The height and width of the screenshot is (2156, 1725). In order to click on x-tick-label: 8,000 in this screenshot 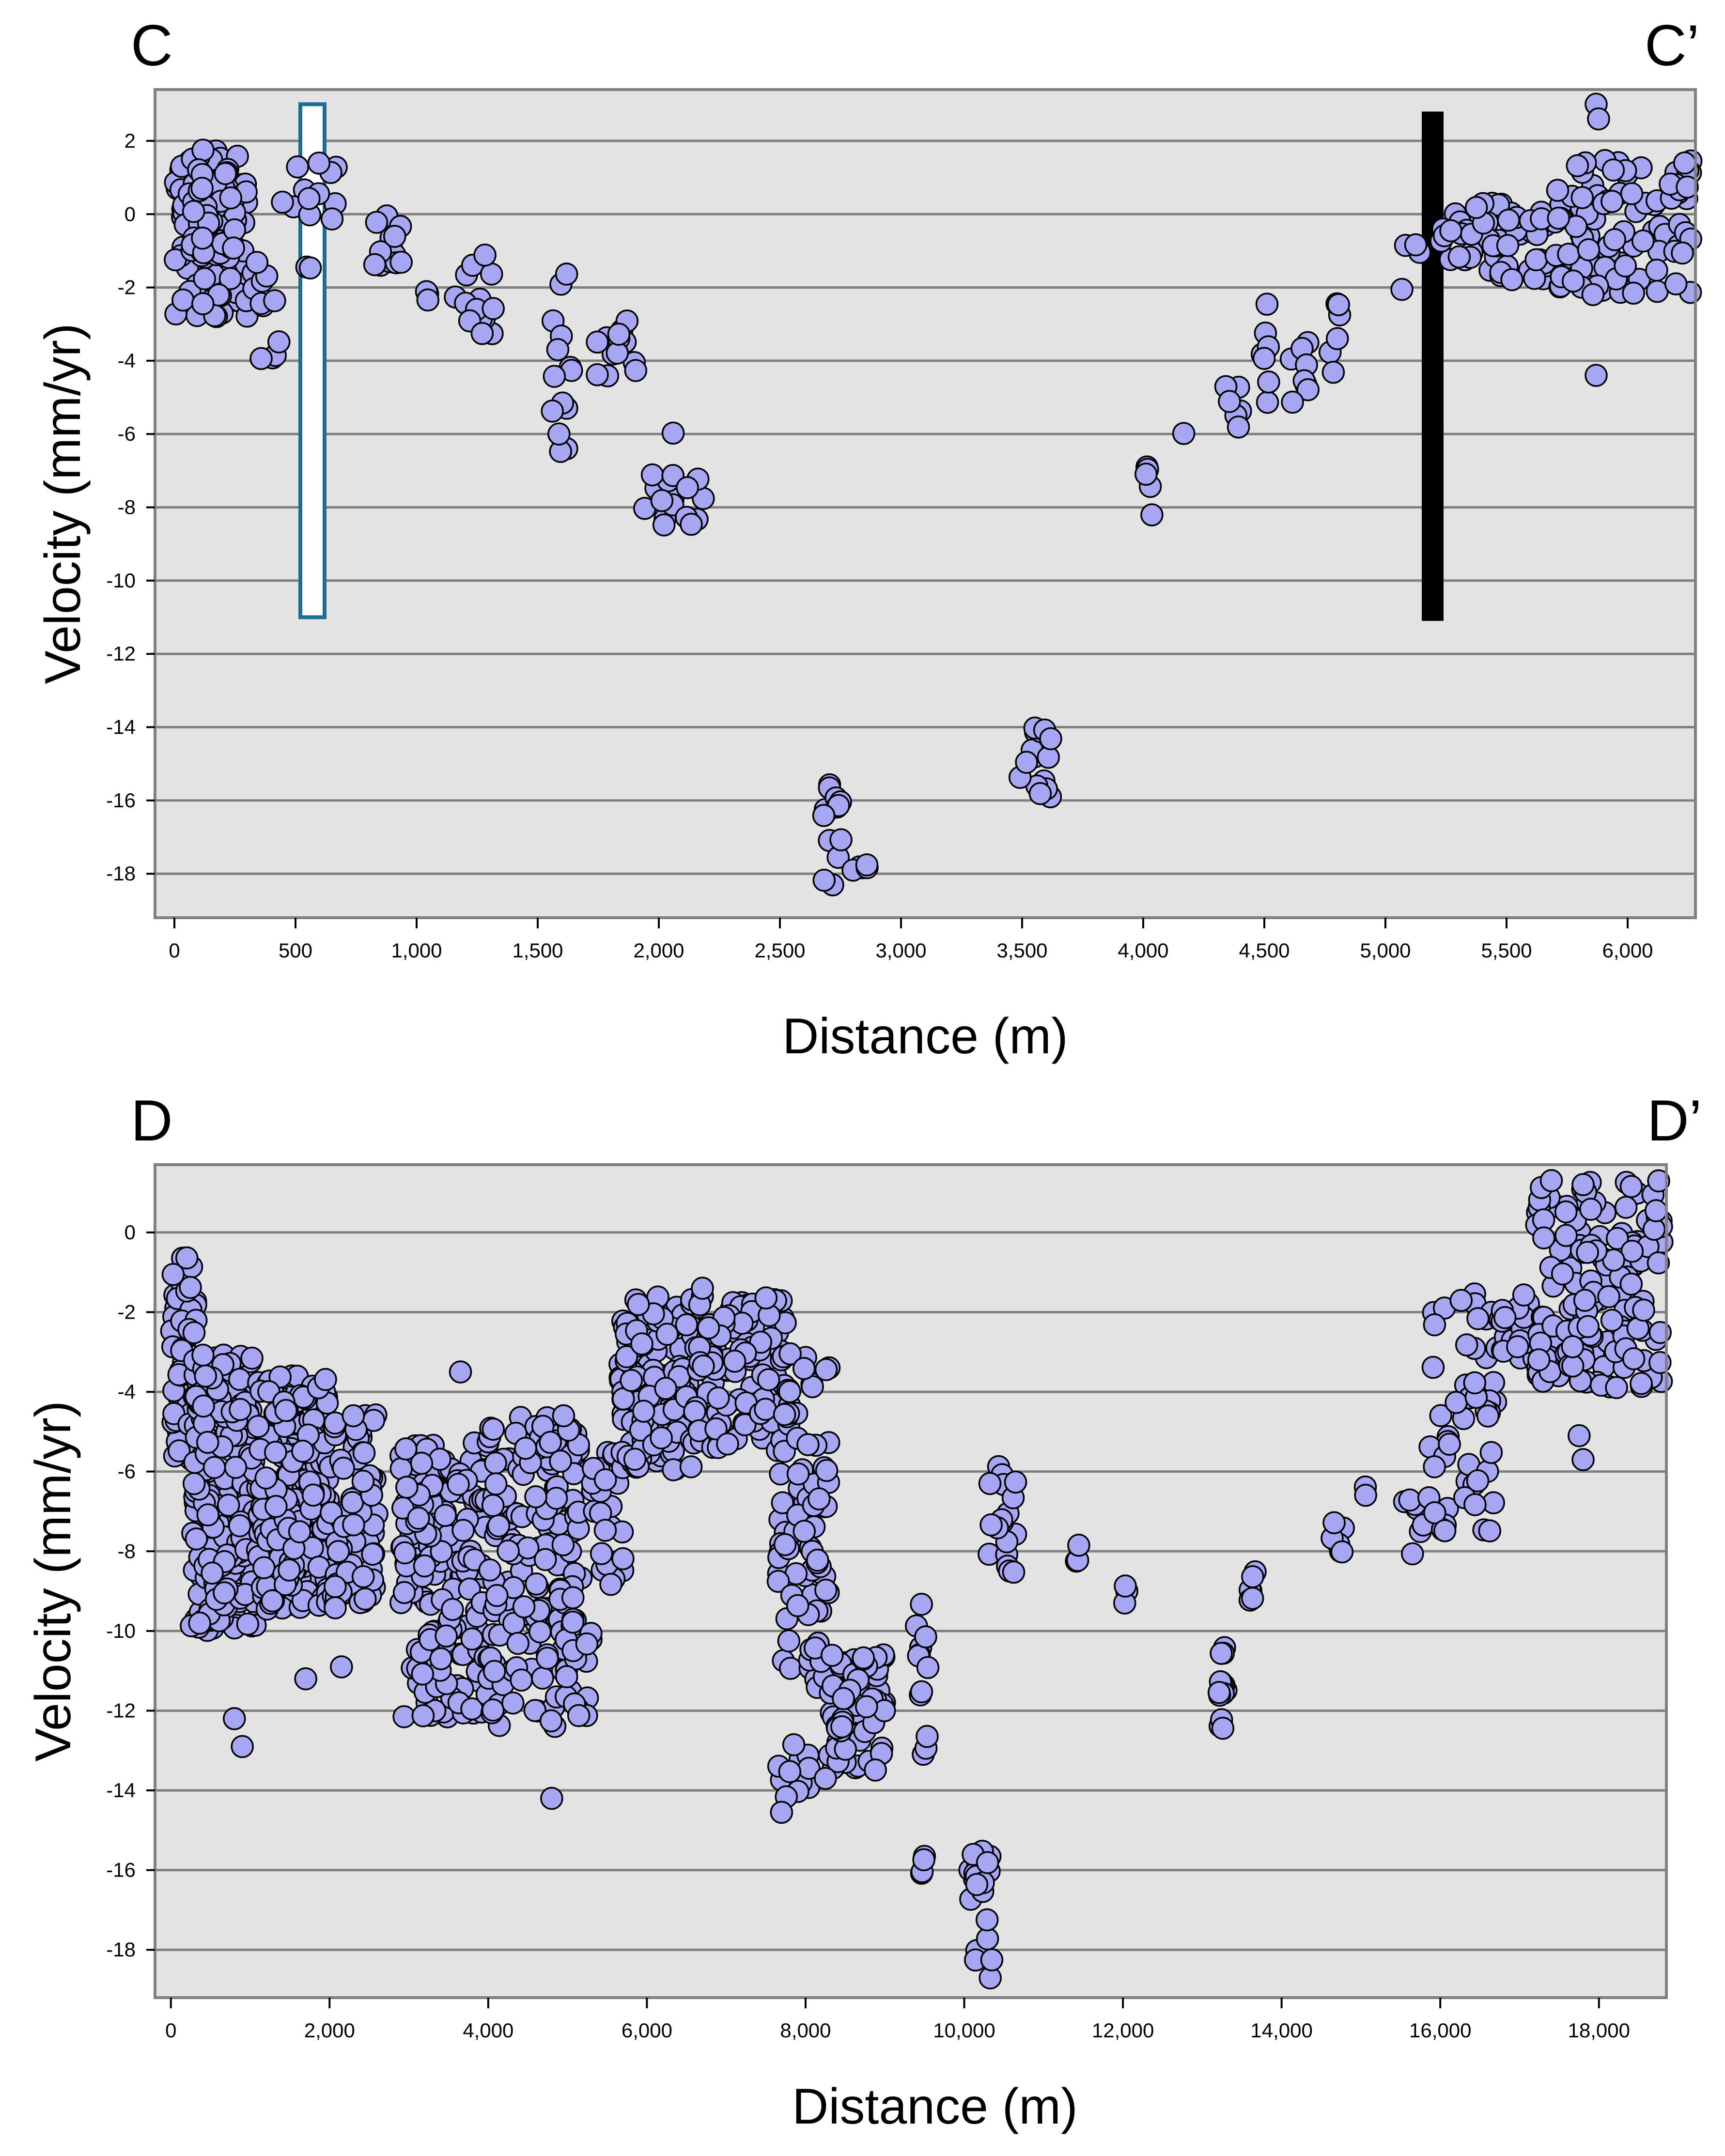, I will do `click(805, 2030)`.